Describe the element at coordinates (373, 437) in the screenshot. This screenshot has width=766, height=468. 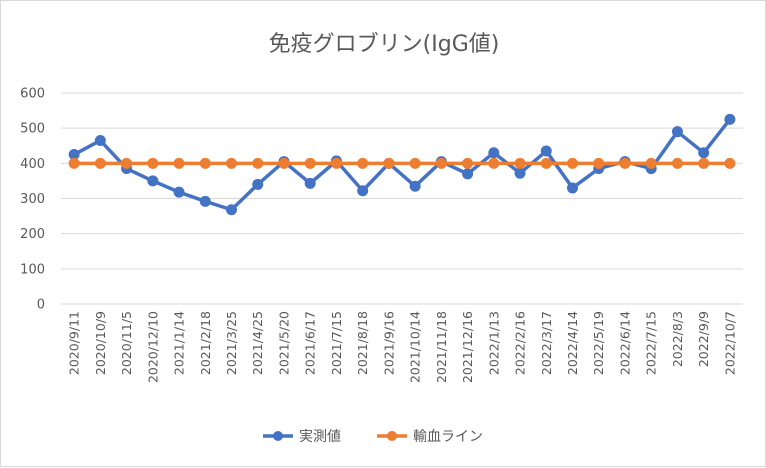
I see `legend: 実測値 輸血ライン` at that location.